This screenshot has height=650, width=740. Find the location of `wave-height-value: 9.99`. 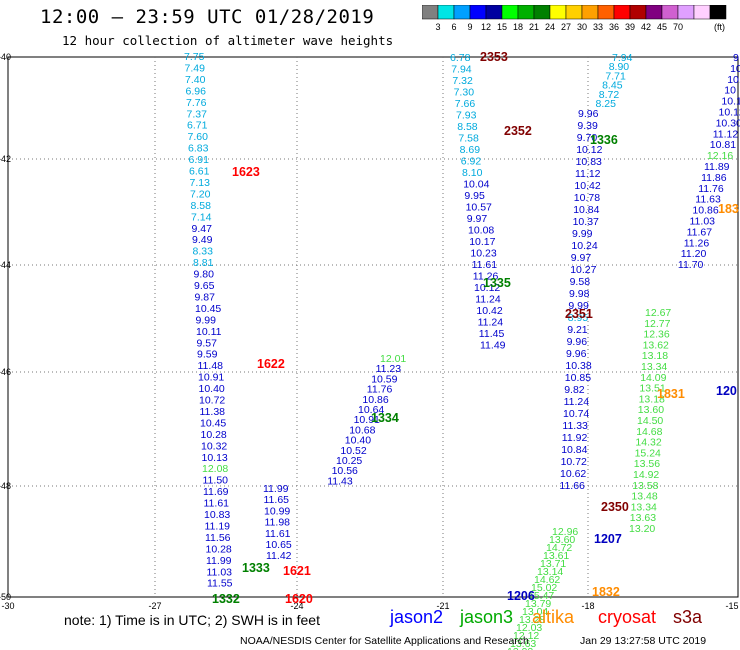

wave-height-value: 9.99 is located at coordinates (578, 306).